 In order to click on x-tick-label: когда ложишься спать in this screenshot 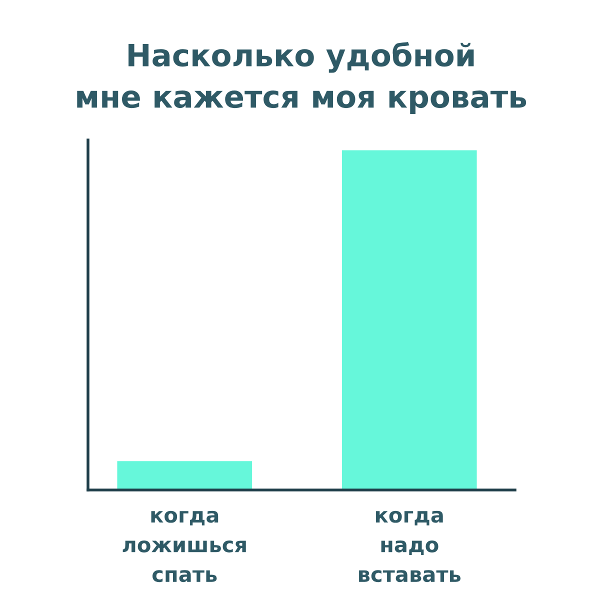, I will do `click(184, 546)`.